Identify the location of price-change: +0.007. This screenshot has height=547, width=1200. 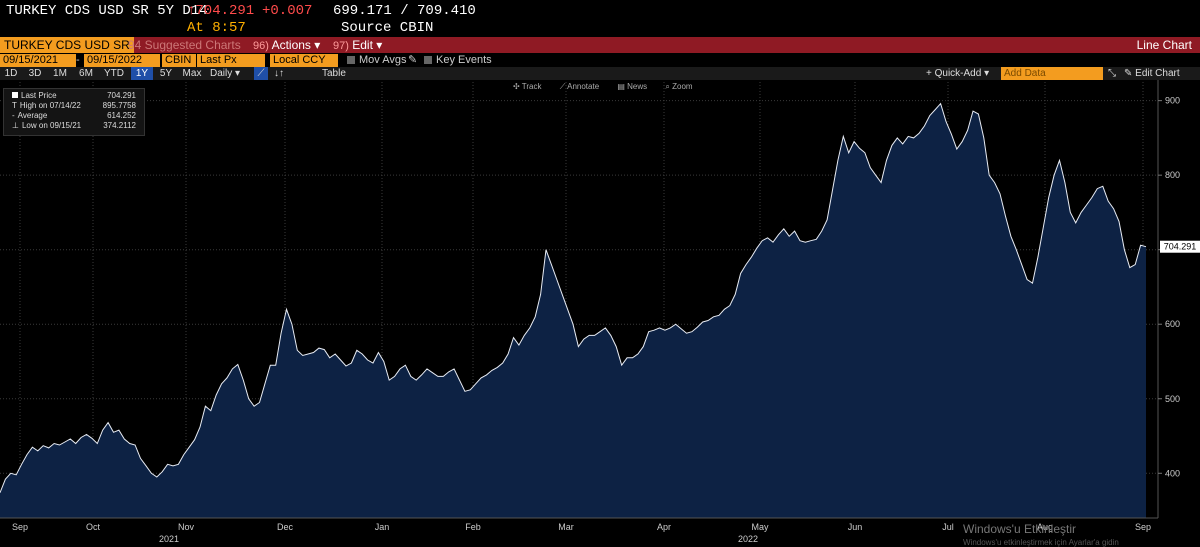
(287, 11).